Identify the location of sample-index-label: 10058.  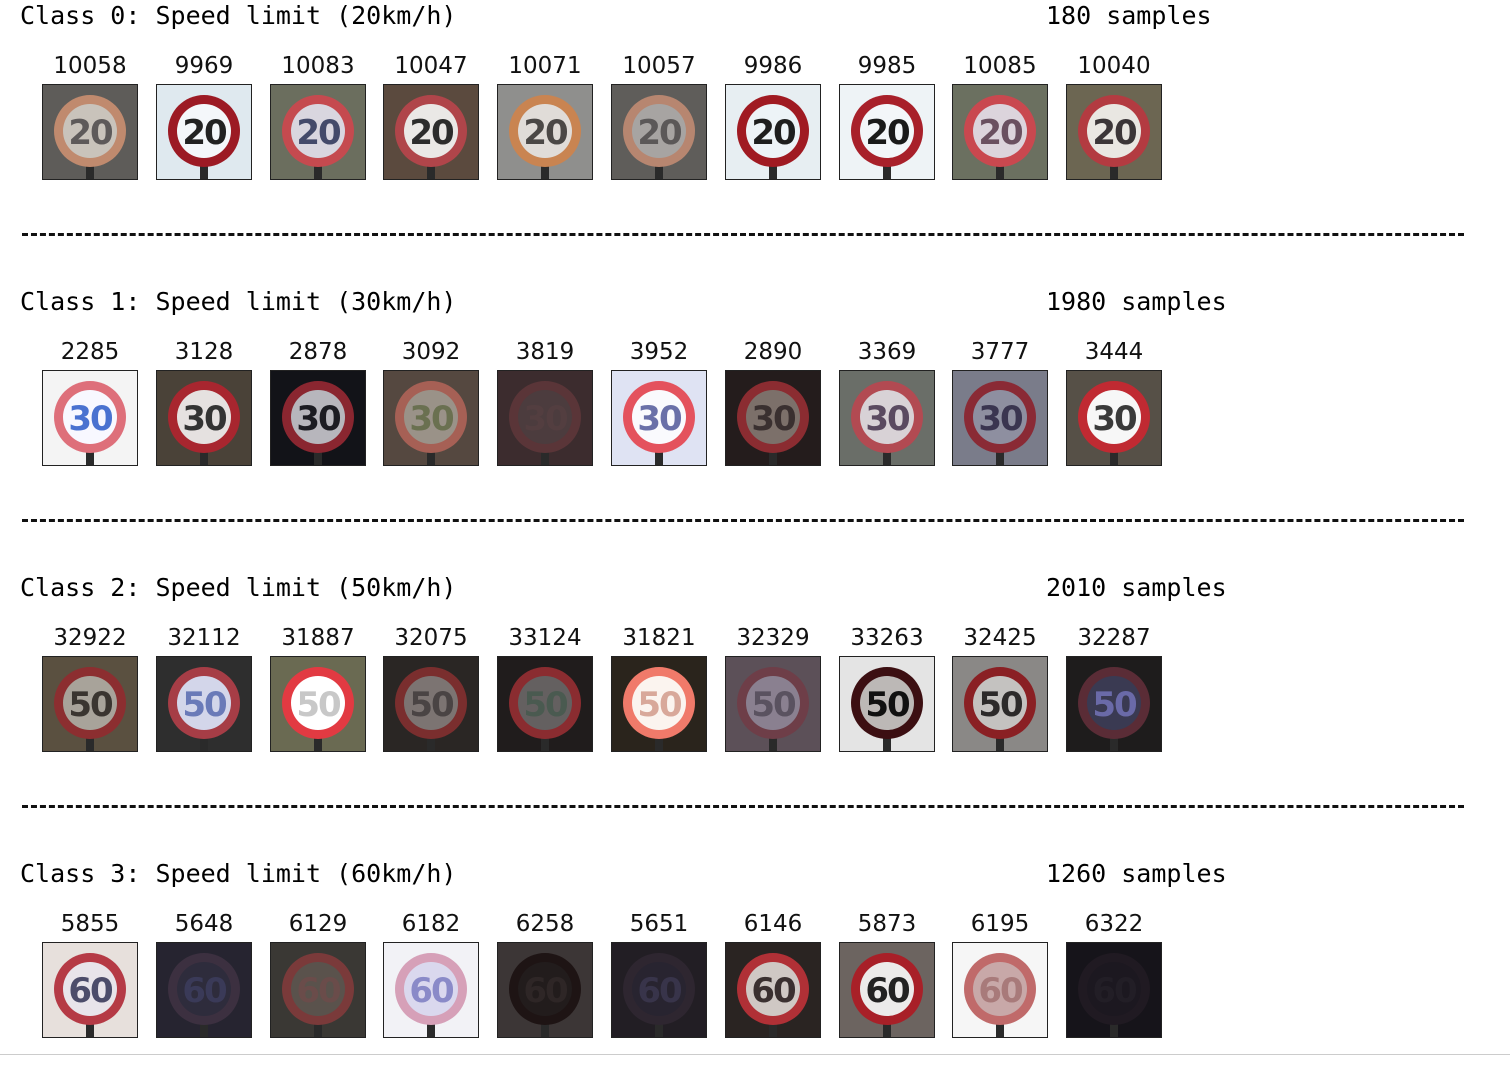
(90, 66).